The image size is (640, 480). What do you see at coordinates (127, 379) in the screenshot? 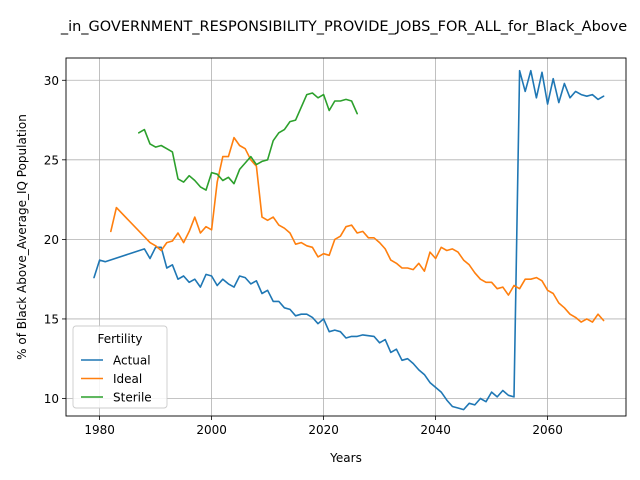
I see `legend-label-ideal: Ideal` at bounding box center [127, 379].